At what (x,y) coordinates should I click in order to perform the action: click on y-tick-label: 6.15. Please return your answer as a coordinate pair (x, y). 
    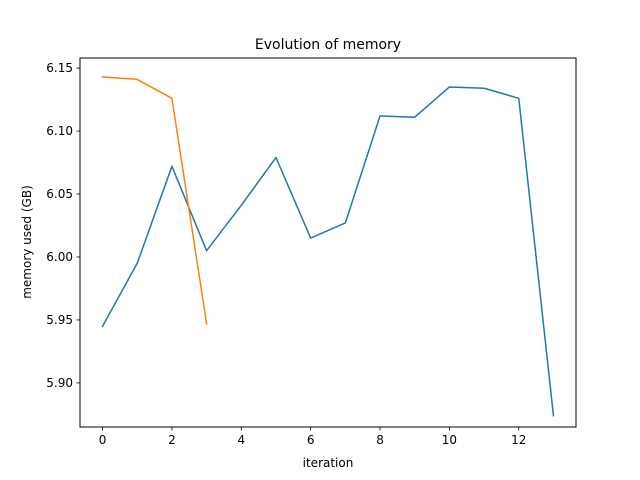
    Looking at the image, I should click on (59, 68).